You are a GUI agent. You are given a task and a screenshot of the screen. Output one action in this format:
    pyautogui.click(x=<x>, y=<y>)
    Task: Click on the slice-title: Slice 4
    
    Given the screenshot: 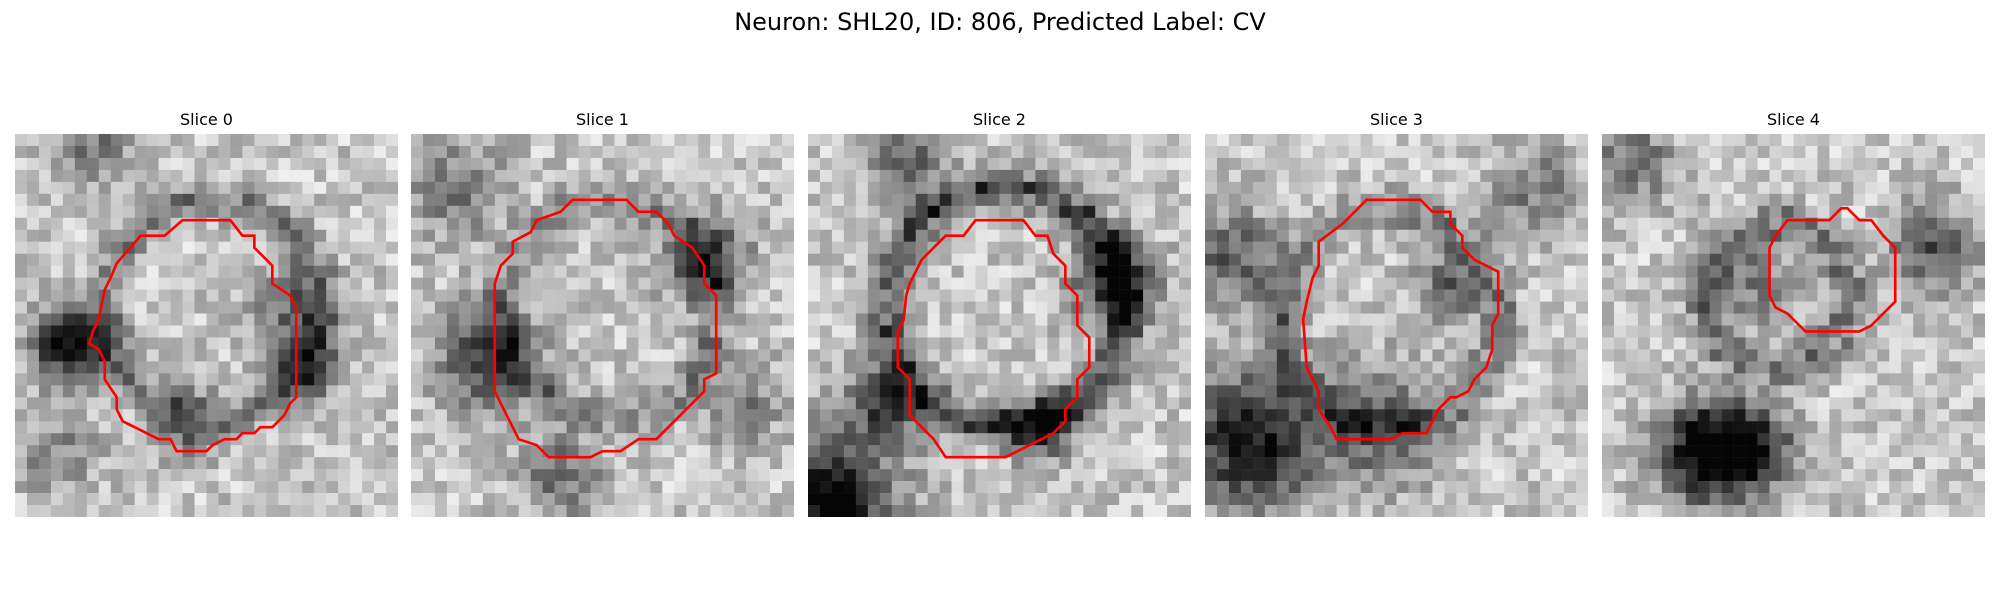 What is the action you would take?
    pyautogui.click(x=1793, y=119)
    